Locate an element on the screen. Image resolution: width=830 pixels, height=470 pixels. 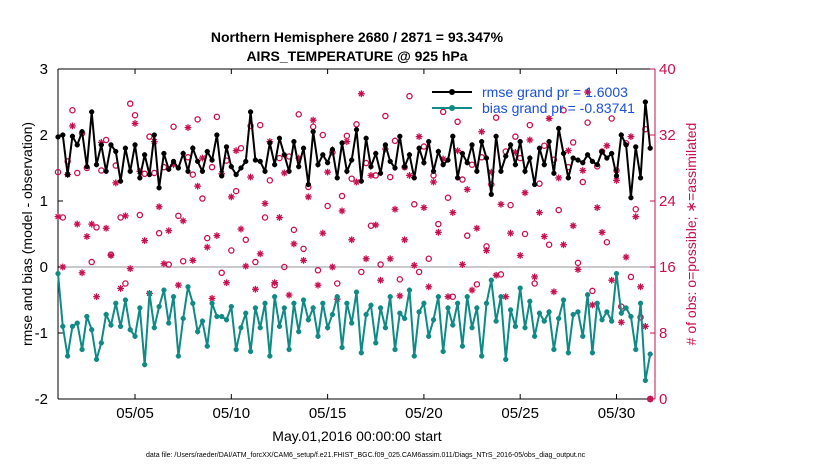
y-tick-label: -2 is located at coordinates (41, 399).